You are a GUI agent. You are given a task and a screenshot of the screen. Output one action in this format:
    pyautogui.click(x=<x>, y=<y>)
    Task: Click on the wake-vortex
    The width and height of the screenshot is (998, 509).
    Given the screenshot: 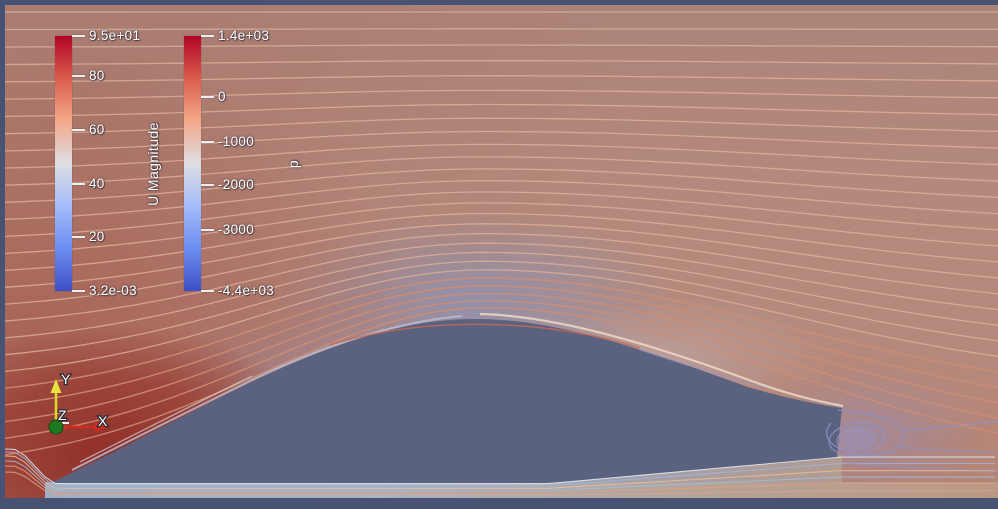 What is the action you would take?
    pyautogui.click(x=818, y=410)
    